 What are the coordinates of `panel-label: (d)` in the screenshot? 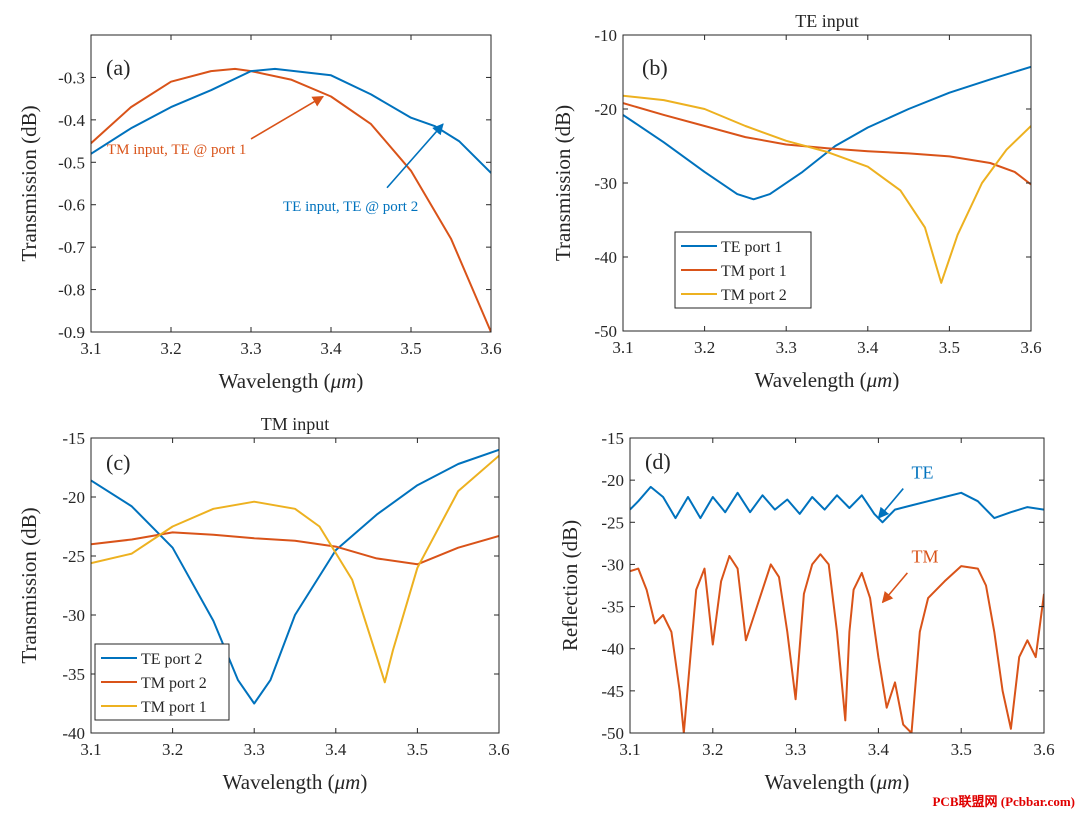 It's located at (658, 461).